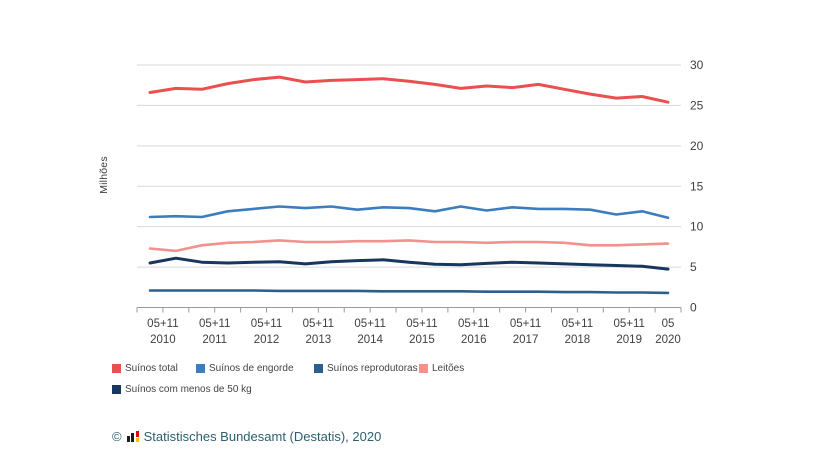 This screenshot has height=461, width=820. What do you see at coordinates (697, 146) in the screenshot?
I see `y-tick-label-20: 20` at bounding box center [697, 146].